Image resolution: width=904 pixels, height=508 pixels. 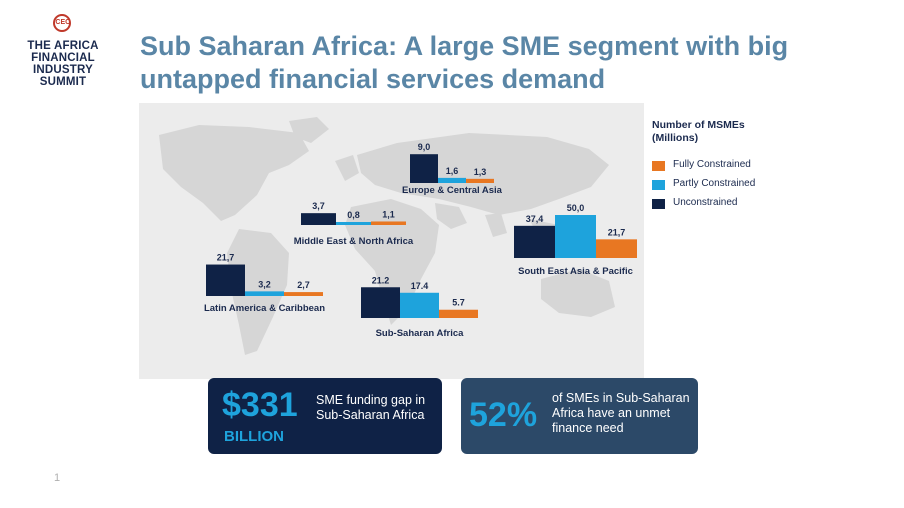 What do you see at coordinates (458, 303) in the screenshot?
I see `data-label: 5.7` at bounding box center [458, 303].